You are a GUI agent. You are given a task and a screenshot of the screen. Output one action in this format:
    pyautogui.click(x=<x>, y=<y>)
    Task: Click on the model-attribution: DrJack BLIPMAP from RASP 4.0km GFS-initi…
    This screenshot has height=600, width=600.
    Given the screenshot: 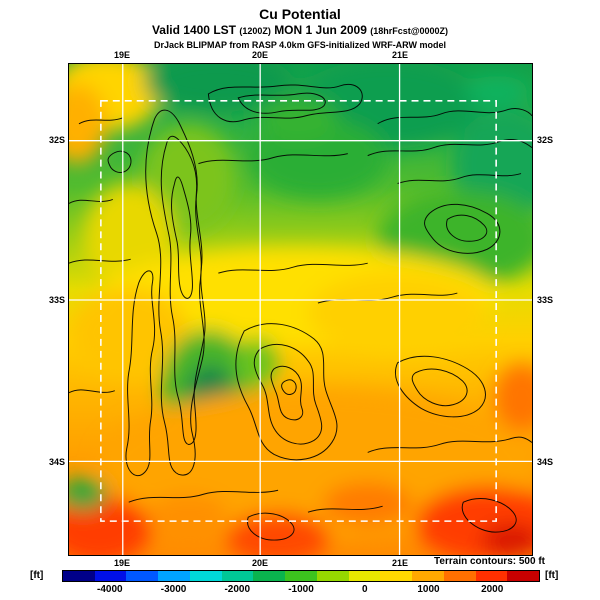 What is the action you would take?
    pyautogui.click(x=300, y=45)
    